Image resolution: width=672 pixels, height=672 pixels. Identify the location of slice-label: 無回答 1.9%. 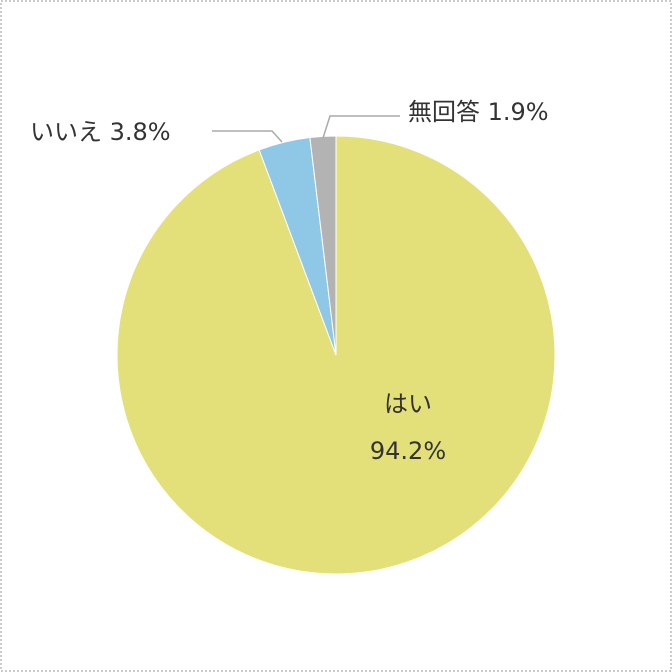
(478, 112).